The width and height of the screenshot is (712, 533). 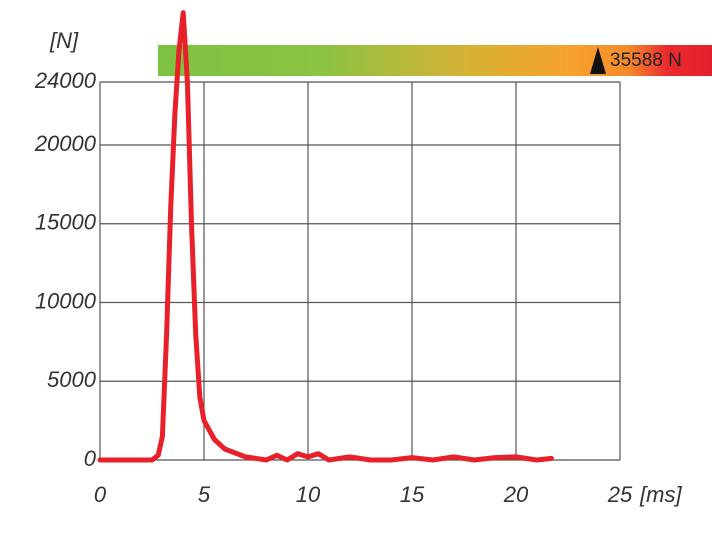 I want to click on y-axis-label: [N], so click(x=64, y=40).